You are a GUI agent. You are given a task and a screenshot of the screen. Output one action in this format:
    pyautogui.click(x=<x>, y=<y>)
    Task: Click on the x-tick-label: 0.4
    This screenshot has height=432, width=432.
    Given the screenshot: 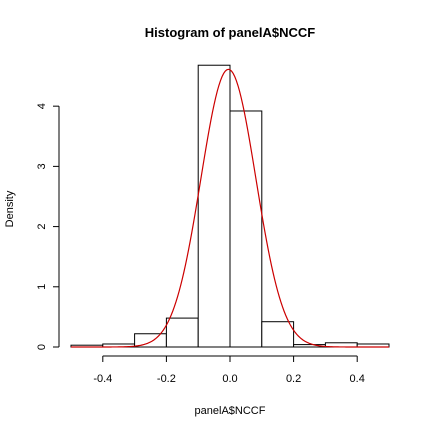 What is the action you would take?
    pyautogui.click(x=357, y=379)
    